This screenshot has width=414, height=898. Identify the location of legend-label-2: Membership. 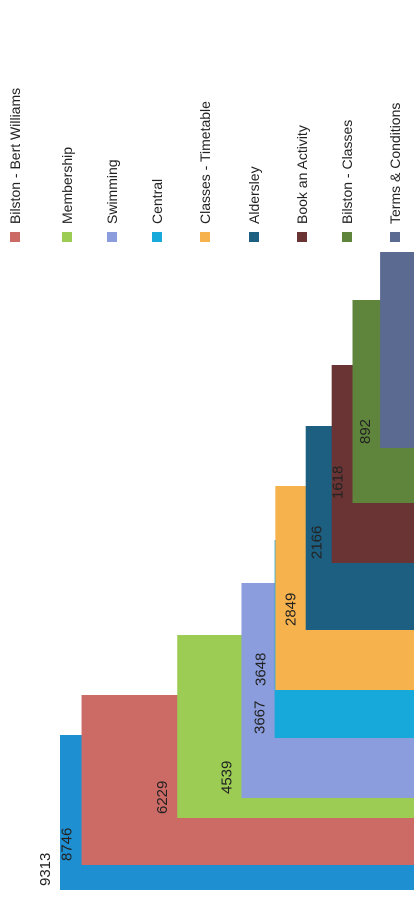
(67, 185).